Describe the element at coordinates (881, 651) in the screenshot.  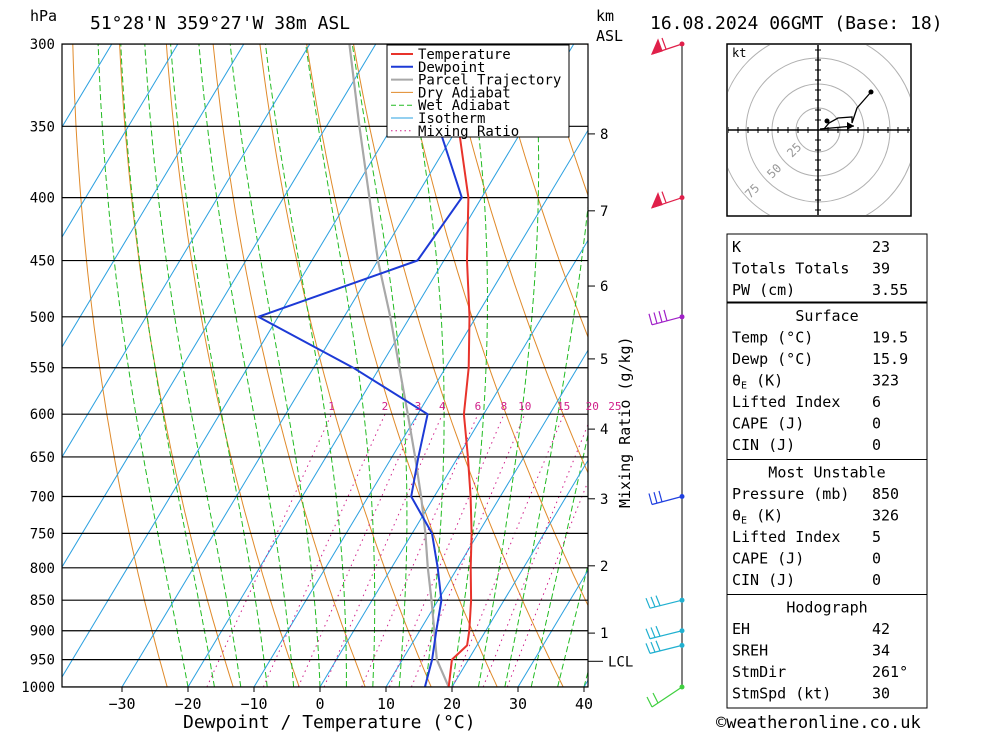
I see `table-row-value: 34` at that location.